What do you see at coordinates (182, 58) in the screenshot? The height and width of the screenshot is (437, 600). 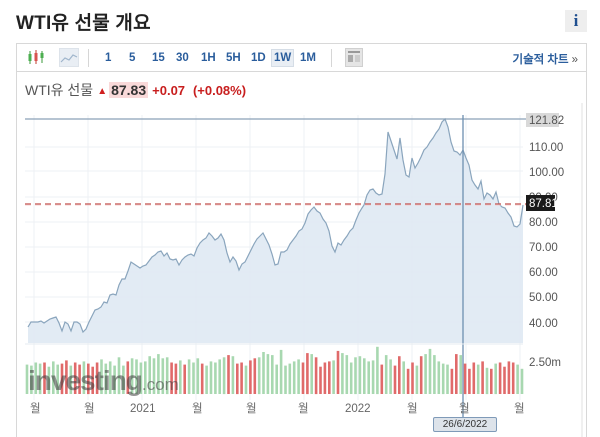 I see `interval-30: 30` at bounding box center [182, 58].